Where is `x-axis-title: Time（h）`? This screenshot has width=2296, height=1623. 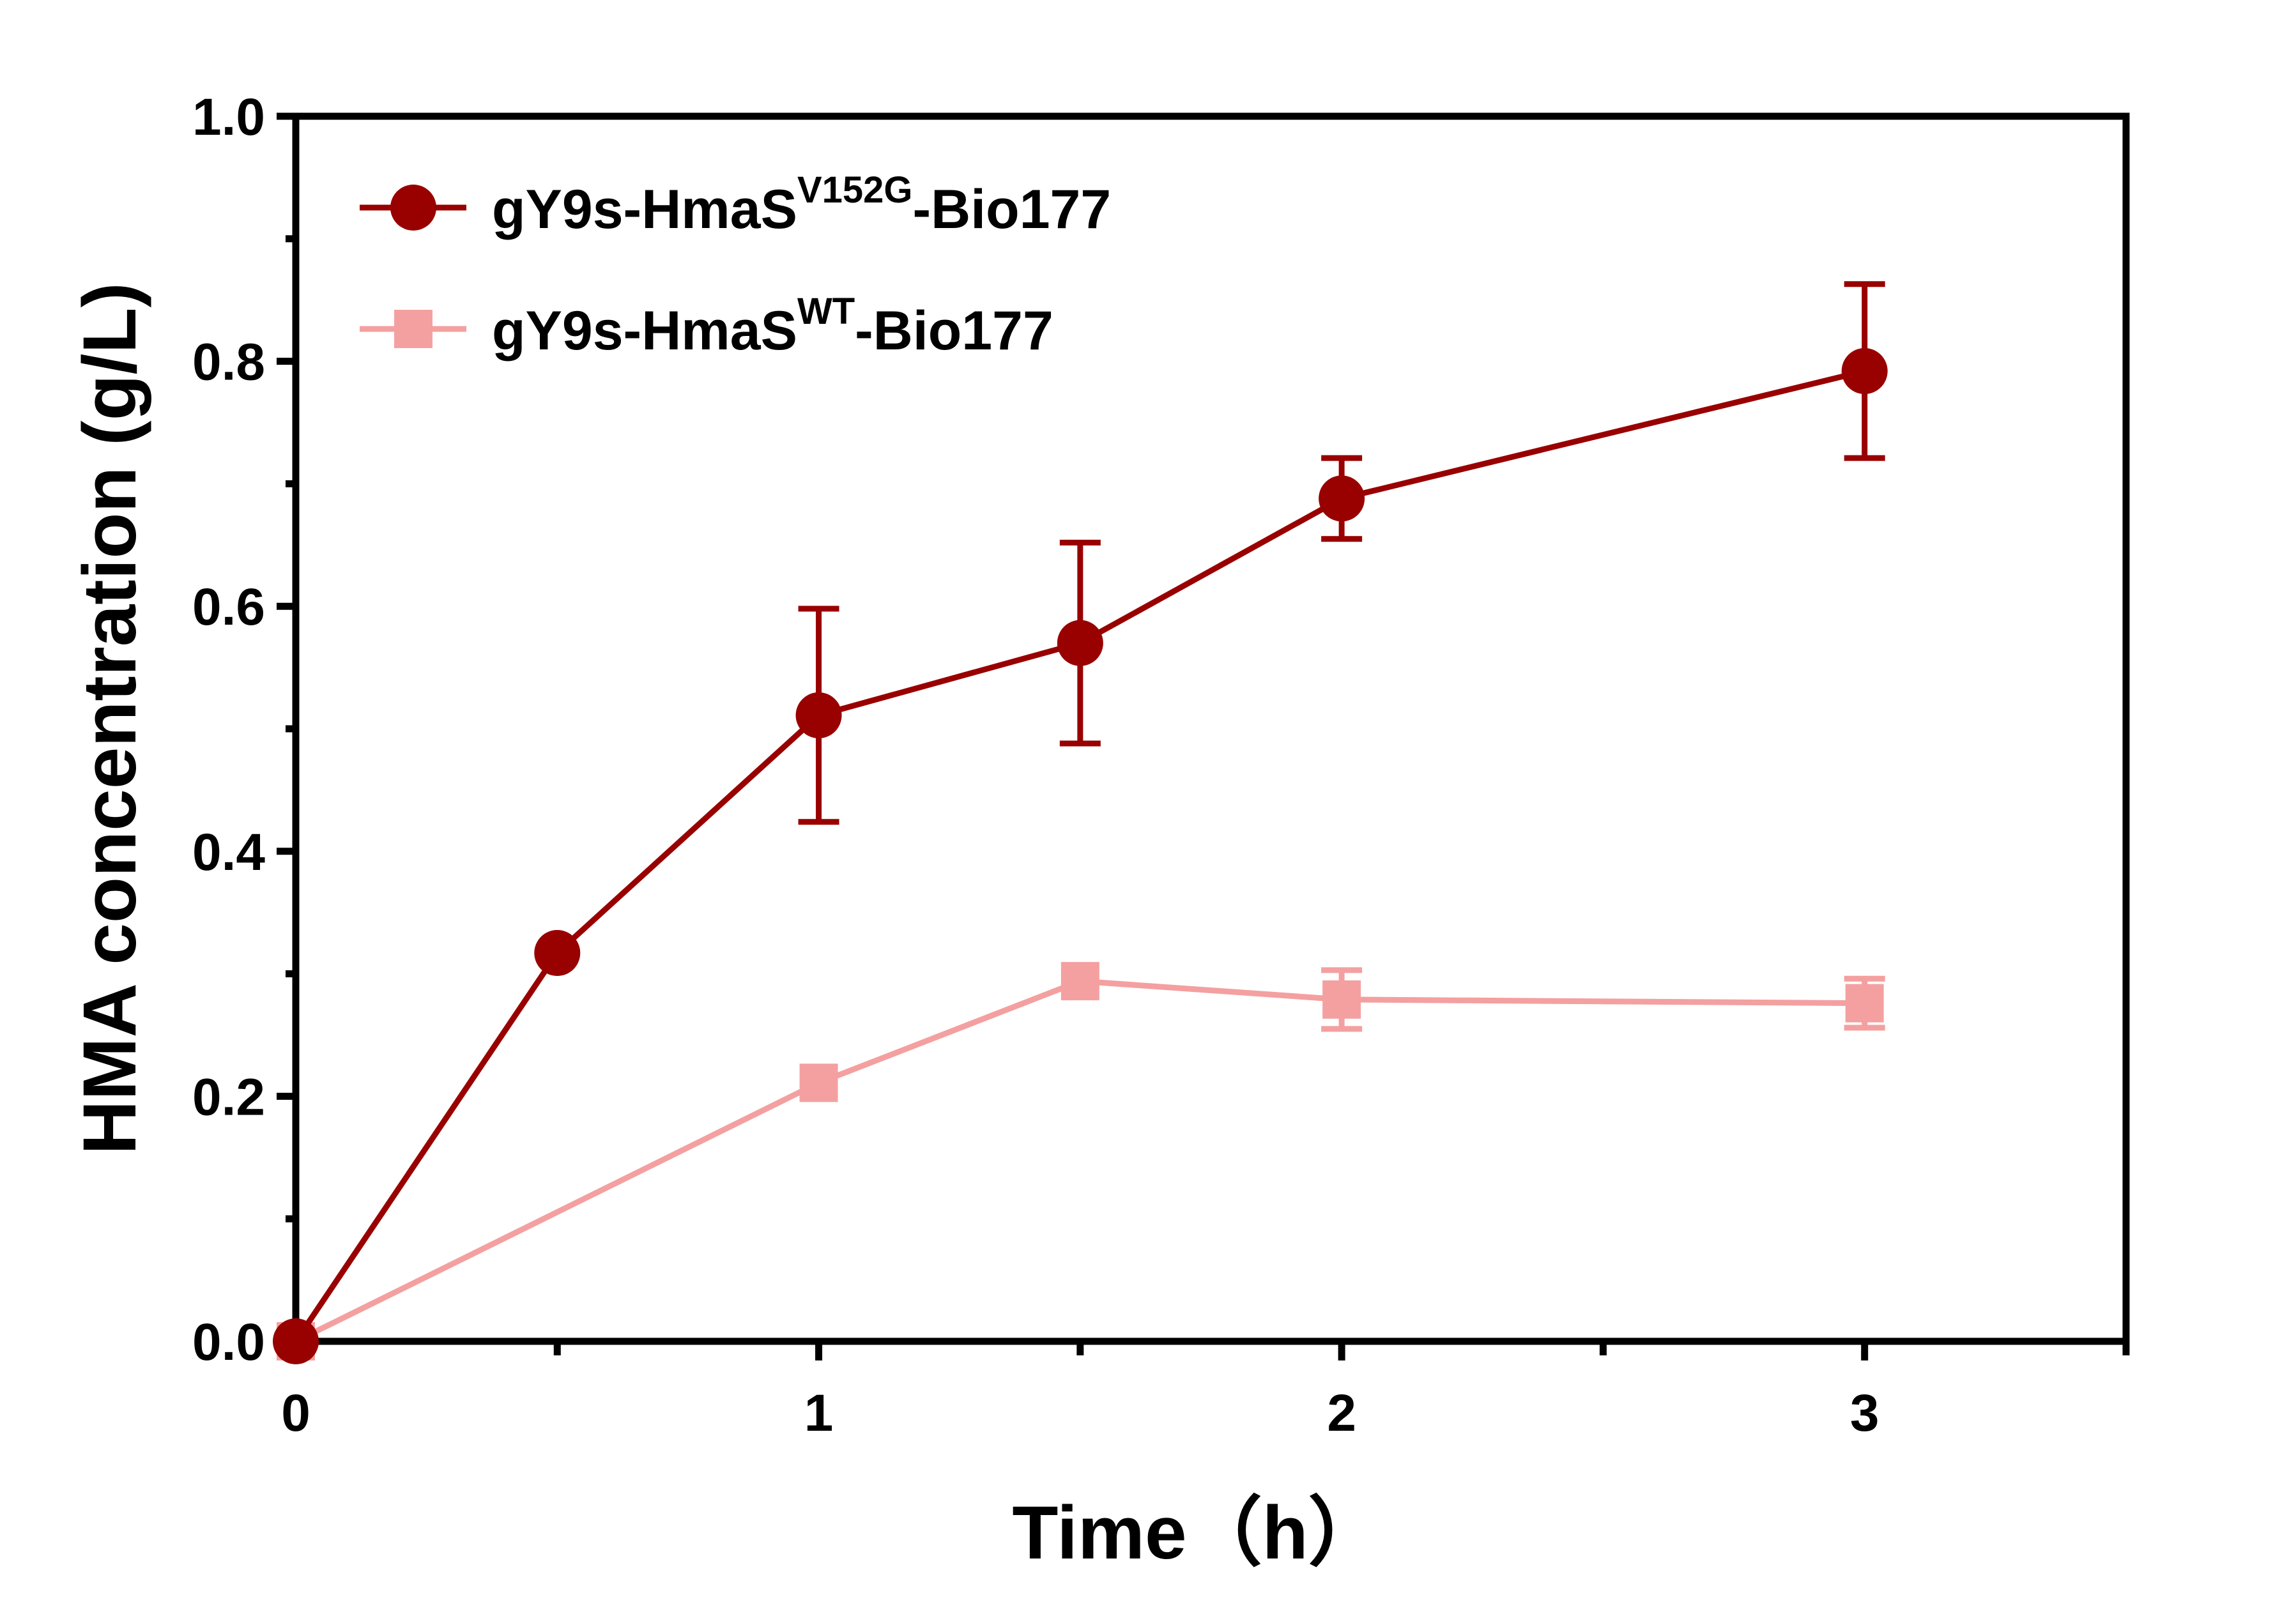
x-axis-title: Time（h） is located at coordinates (1197, 1533).